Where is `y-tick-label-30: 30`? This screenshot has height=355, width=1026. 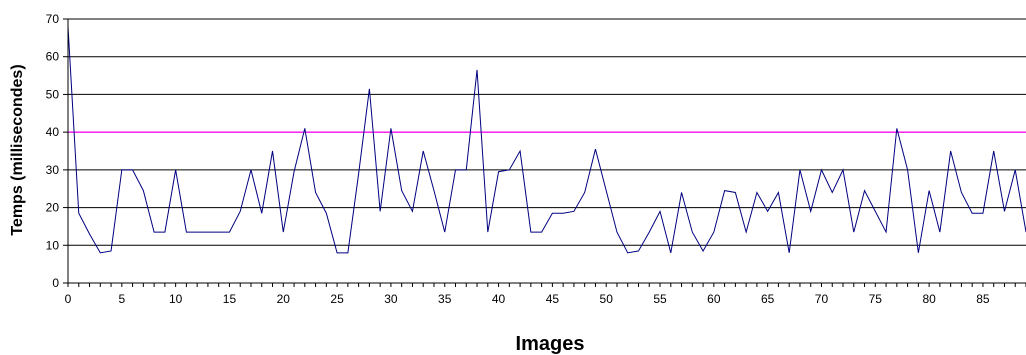
y-tick-label-30: 30 is located at coordinates (53, 170).